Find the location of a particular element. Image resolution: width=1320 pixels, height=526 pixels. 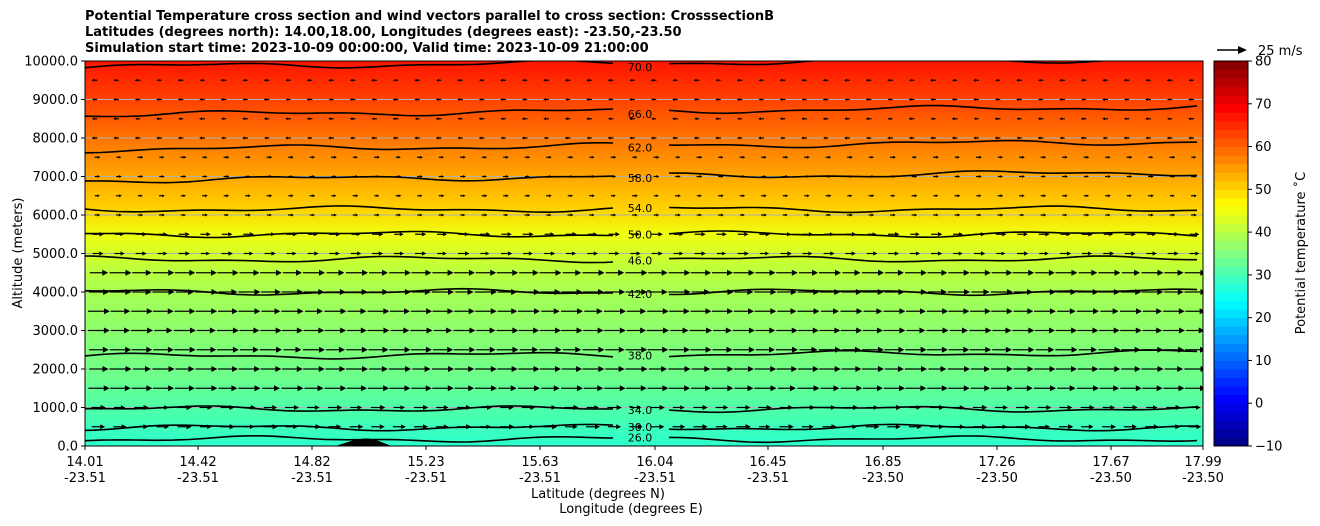

contour-label: 70.0 is located at coordinates (640, 67).